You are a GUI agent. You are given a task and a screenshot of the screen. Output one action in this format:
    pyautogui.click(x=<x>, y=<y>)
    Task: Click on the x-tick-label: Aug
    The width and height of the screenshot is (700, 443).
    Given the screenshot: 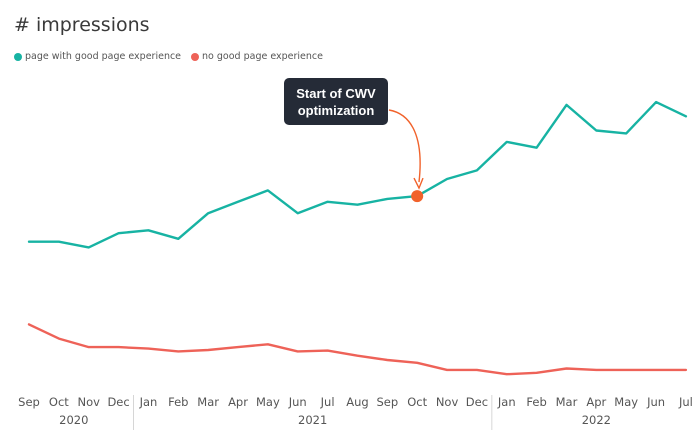 What is the action you would take?
    pyautogui.click(x=357, y=402)
    